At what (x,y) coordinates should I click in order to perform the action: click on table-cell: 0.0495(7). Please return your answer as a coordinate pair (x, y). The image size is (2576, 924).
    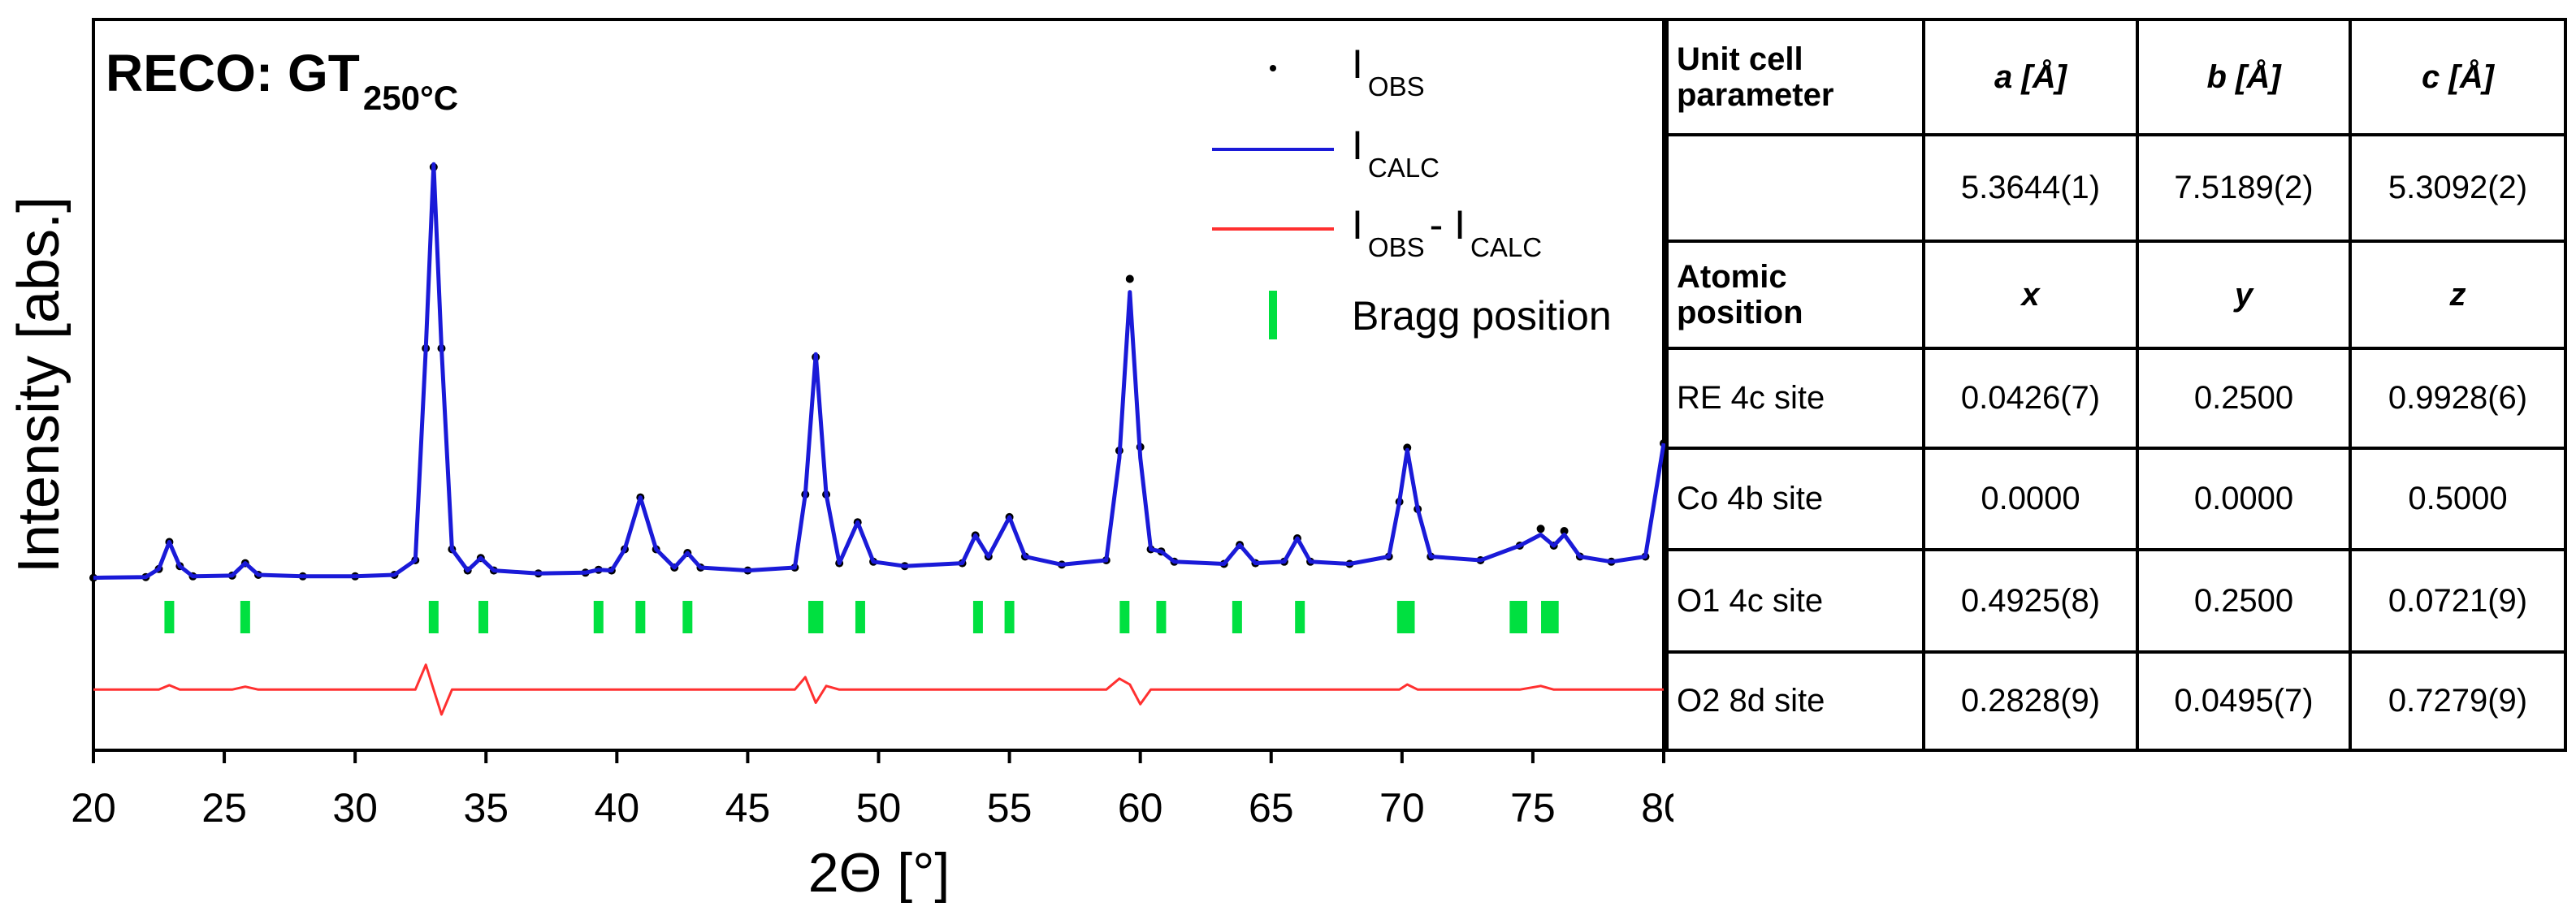
    Looking at the image, I should click on (2244, 701).